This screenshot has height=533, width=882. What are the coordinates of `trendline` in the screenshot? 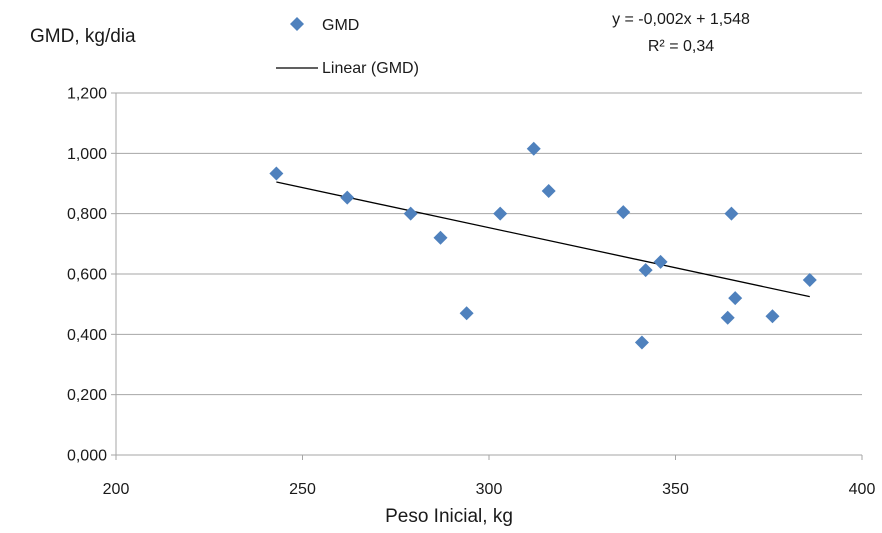 It's located at (543, 239).